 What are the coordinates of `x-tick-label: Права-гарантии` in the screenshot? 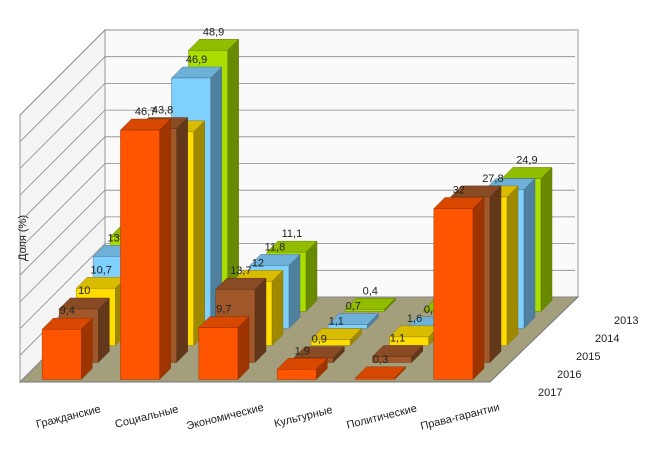 It's located at (460, 416).